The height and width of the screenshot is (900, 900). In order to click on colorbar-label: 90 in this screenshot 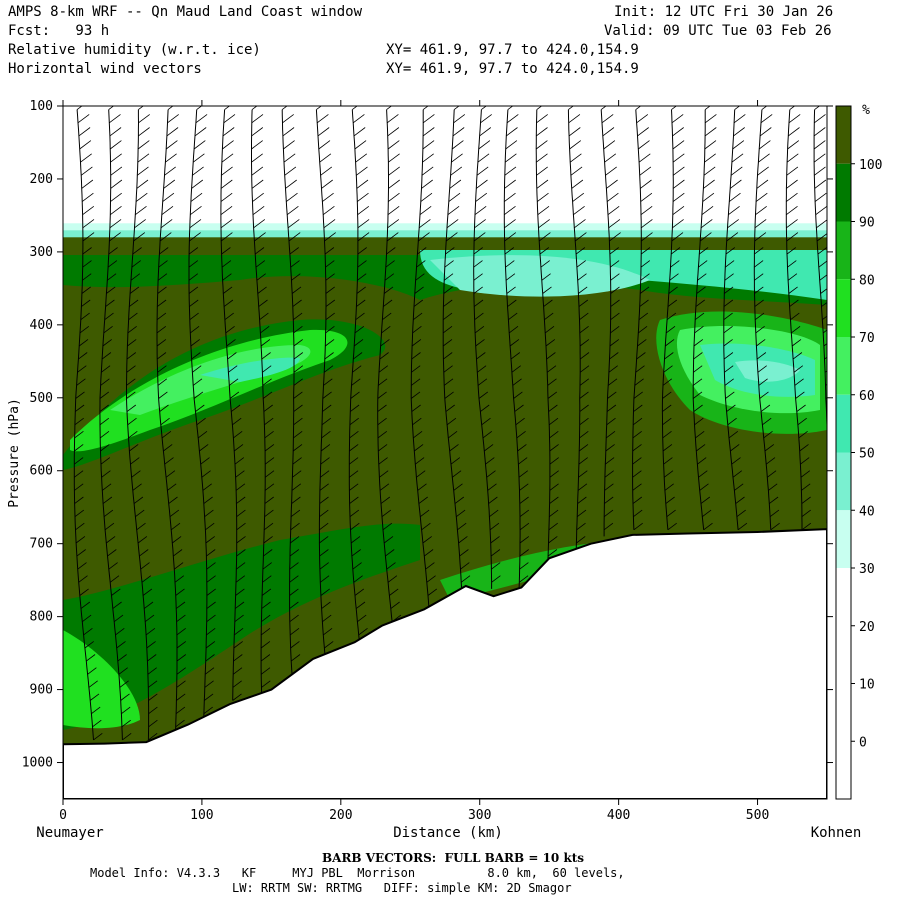, I will do `click(867, 223)`.